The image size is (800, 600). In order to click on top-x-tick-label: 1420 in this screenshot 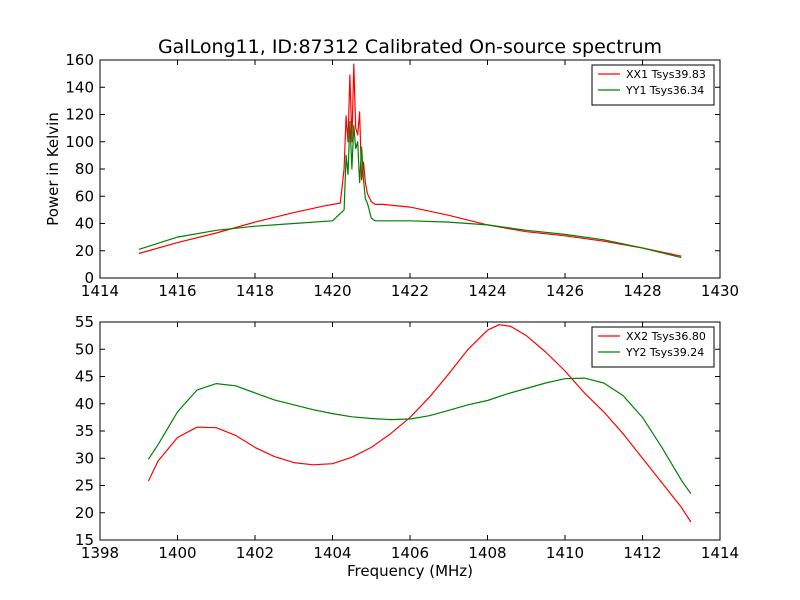, I will do `click(332, 291)`.